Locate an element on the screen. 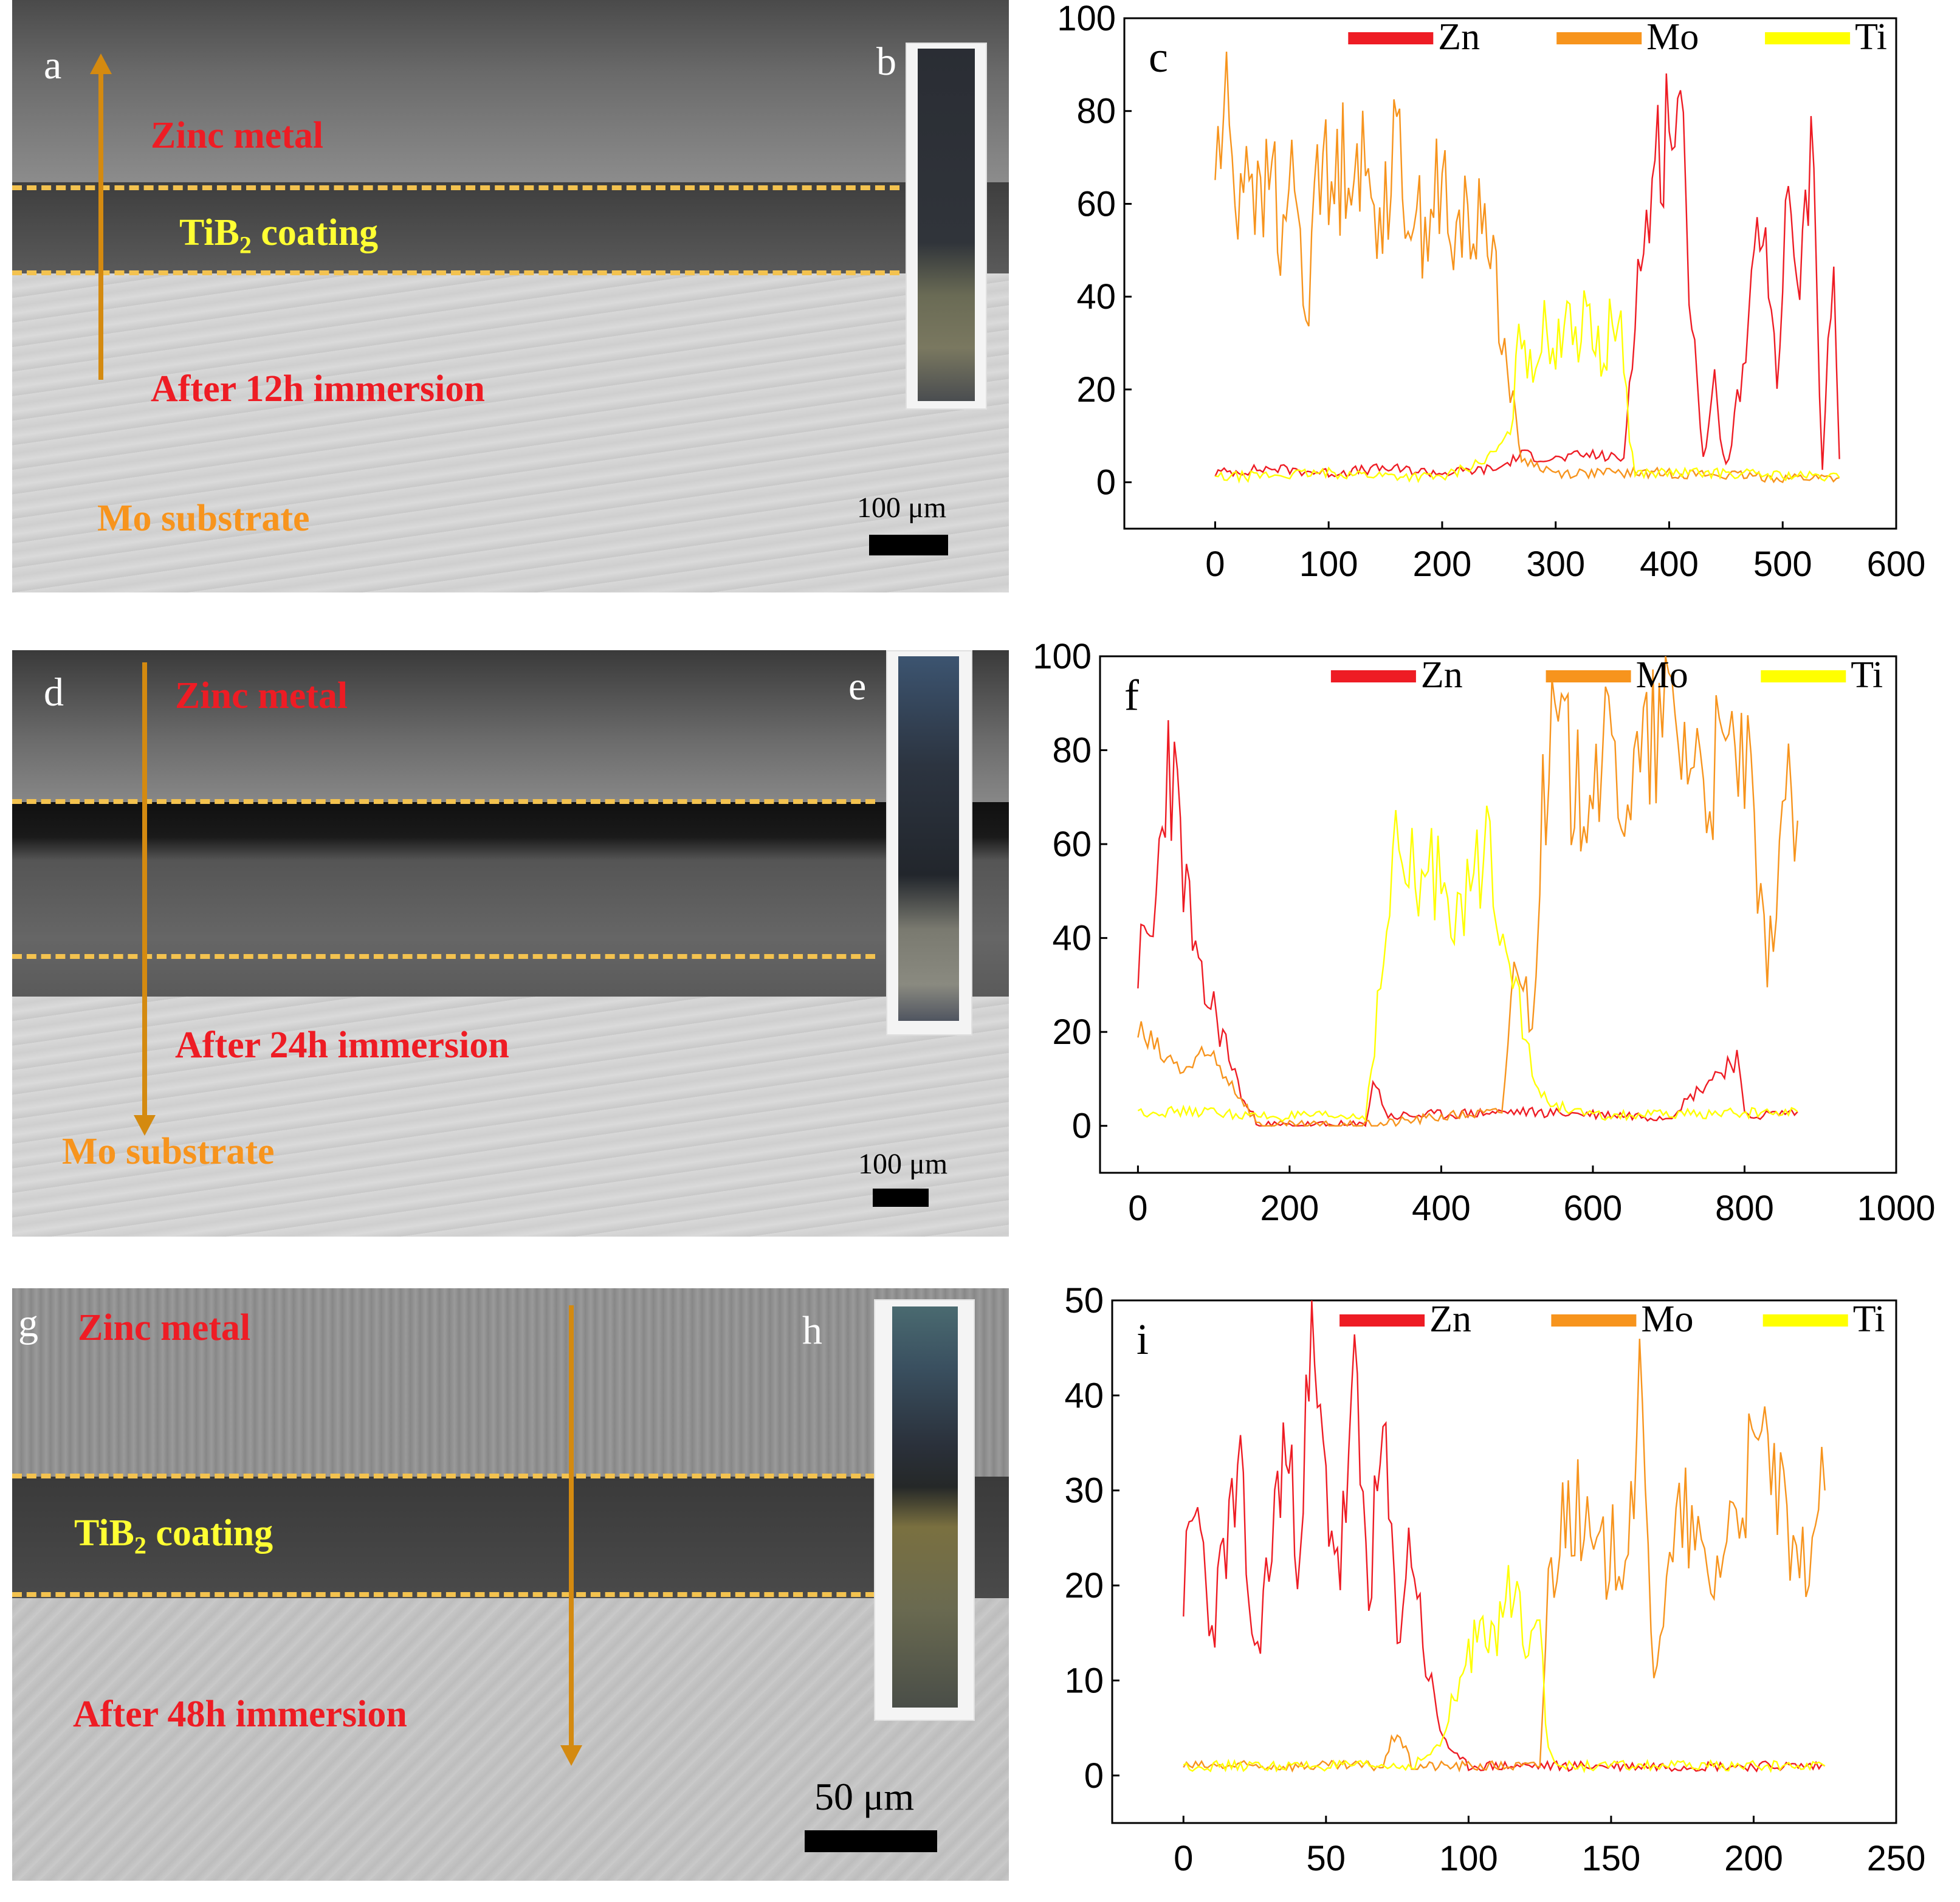  x-tick-label: 1000 is located at coordinates (1896, 1208).